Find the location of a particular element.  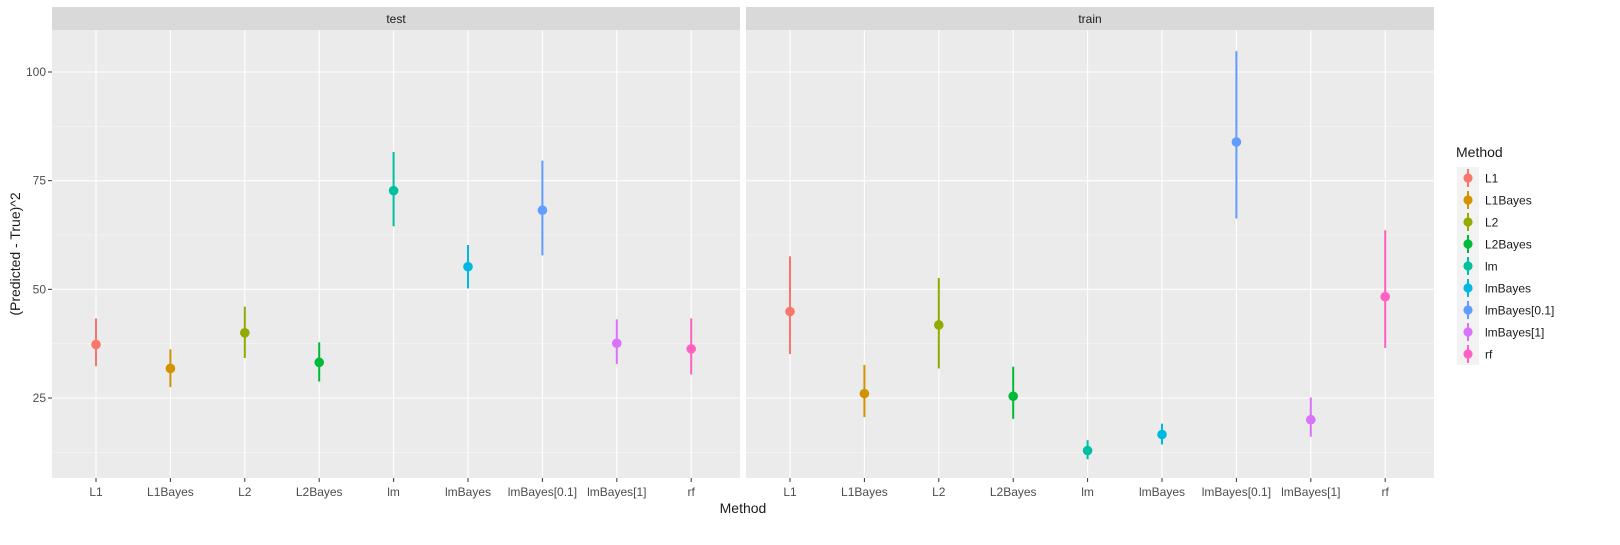

facet-strip-label: test is located at coordinates (396, 19).